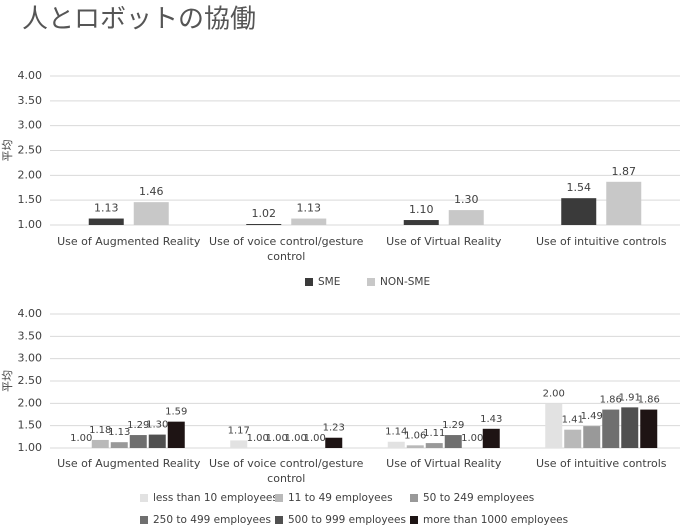  What do you see at coordinates (396, 432) in the screenshot?
I see `data-label: 1.14` at bounding box center [396, 432].